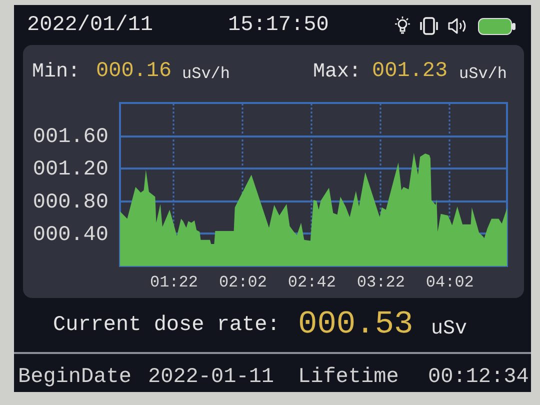 The image size is (540, 405). Describe the element at coordinates (70, 138) in the screenshot. I see `y-tick-label: 001.60` at that location.